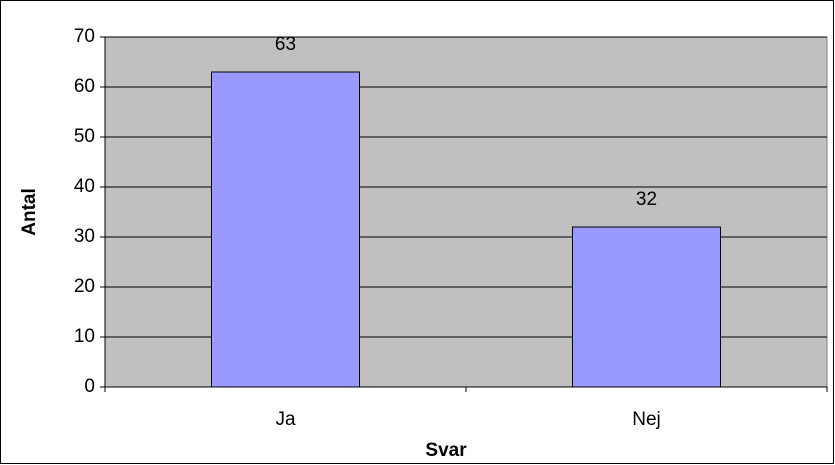 This screenshot has width=835, height=465. Describe the element at coordinates (285, 44) in the screenshot. I see `data-label: 63` at that location.